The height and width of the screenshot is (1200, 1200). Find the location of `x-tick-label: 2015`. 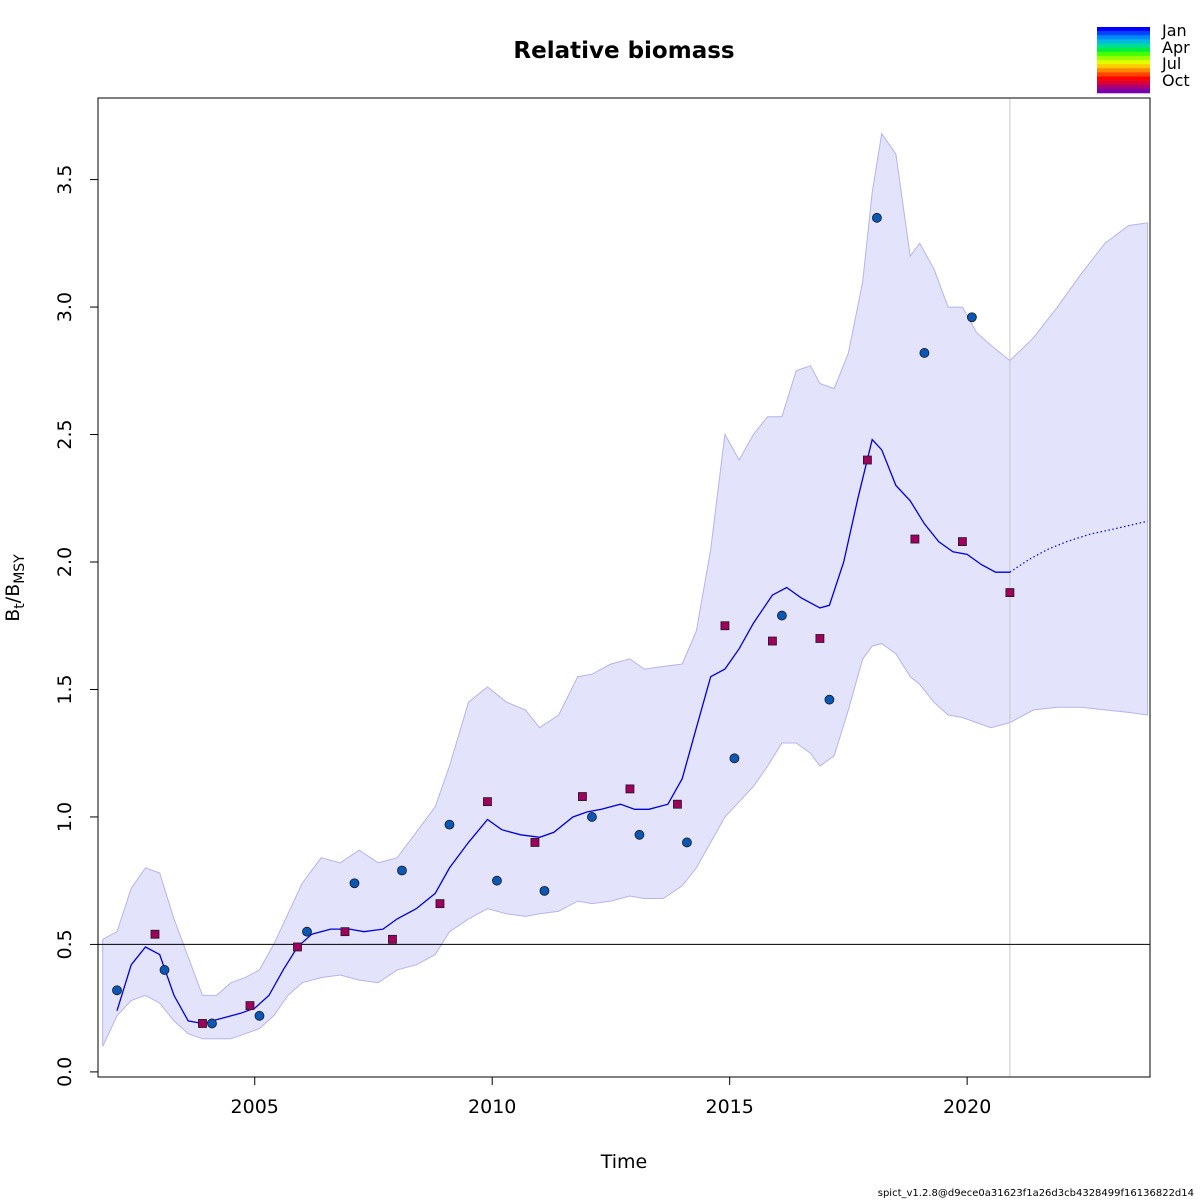

x-tick-label: 2015 is located at coordinates (729, 1107).